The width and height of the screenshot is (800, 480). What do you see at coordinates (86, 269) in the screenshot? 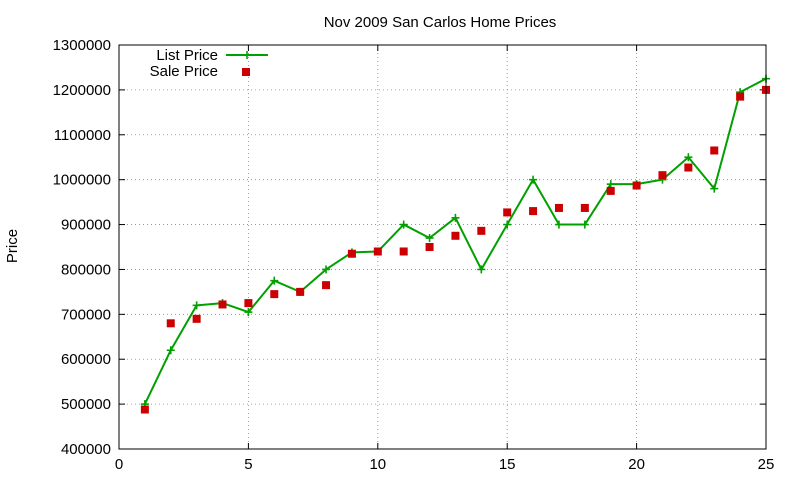
I see `y-tick-label: 800000` at bounding box center [86, 269].